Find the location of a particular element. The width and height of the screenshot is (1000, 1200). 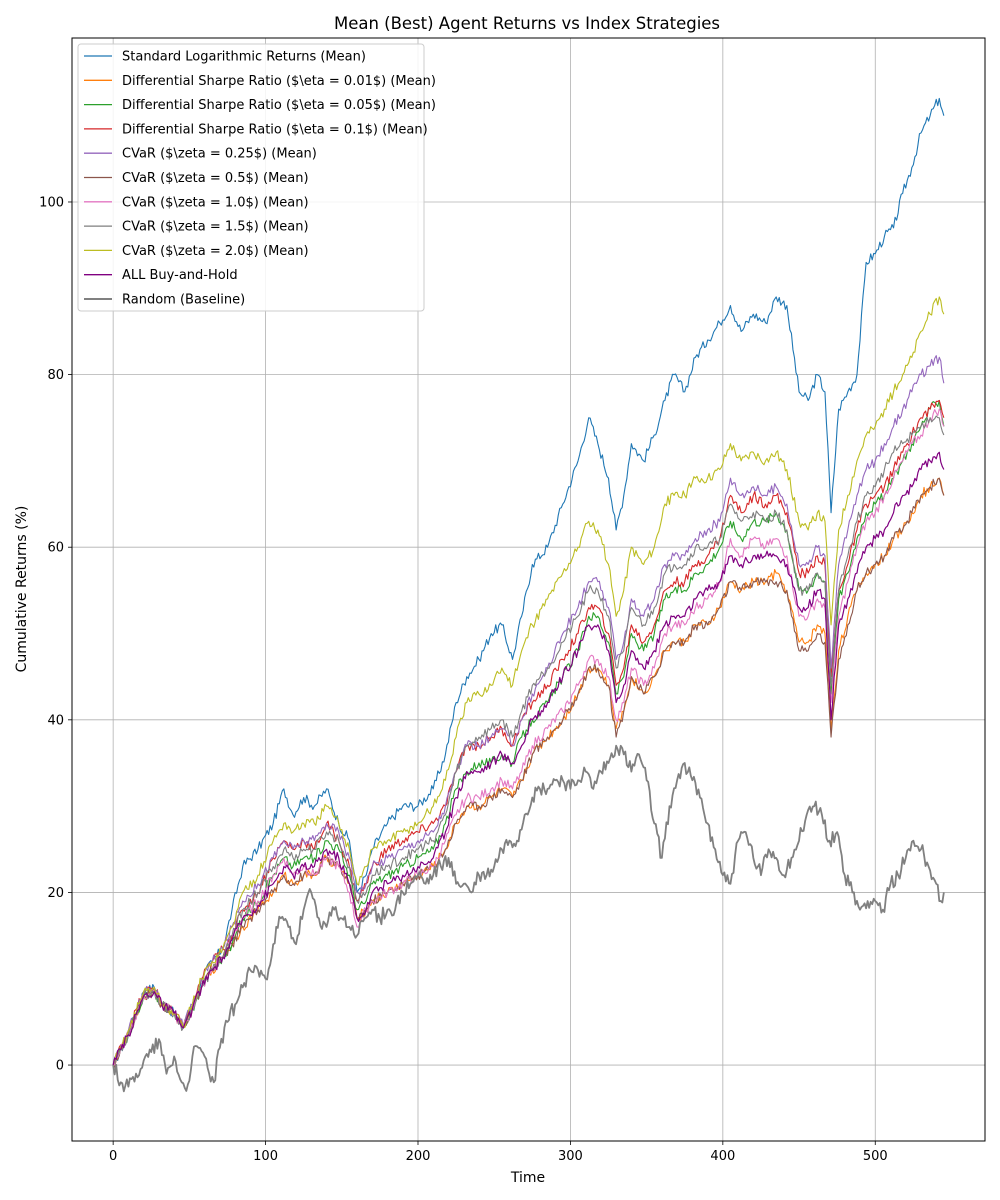

legend-entry: Random (Baseline) is located at coordinates (183, 300).